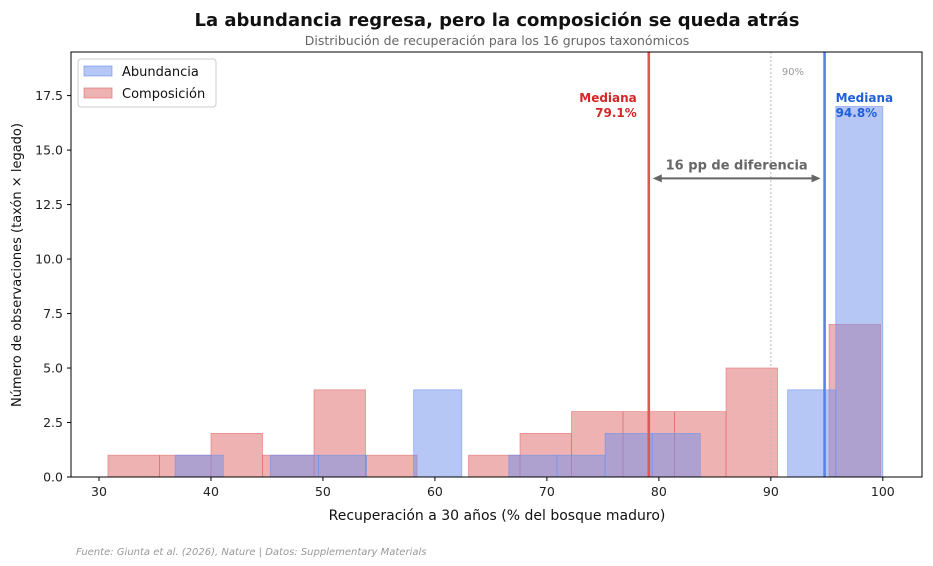 Image resolution: width=933 pixels, height=566 pixels. Describe the element at coordinates (883, 491) in the screenshot. I see `x-tick-label: 100` at that location.